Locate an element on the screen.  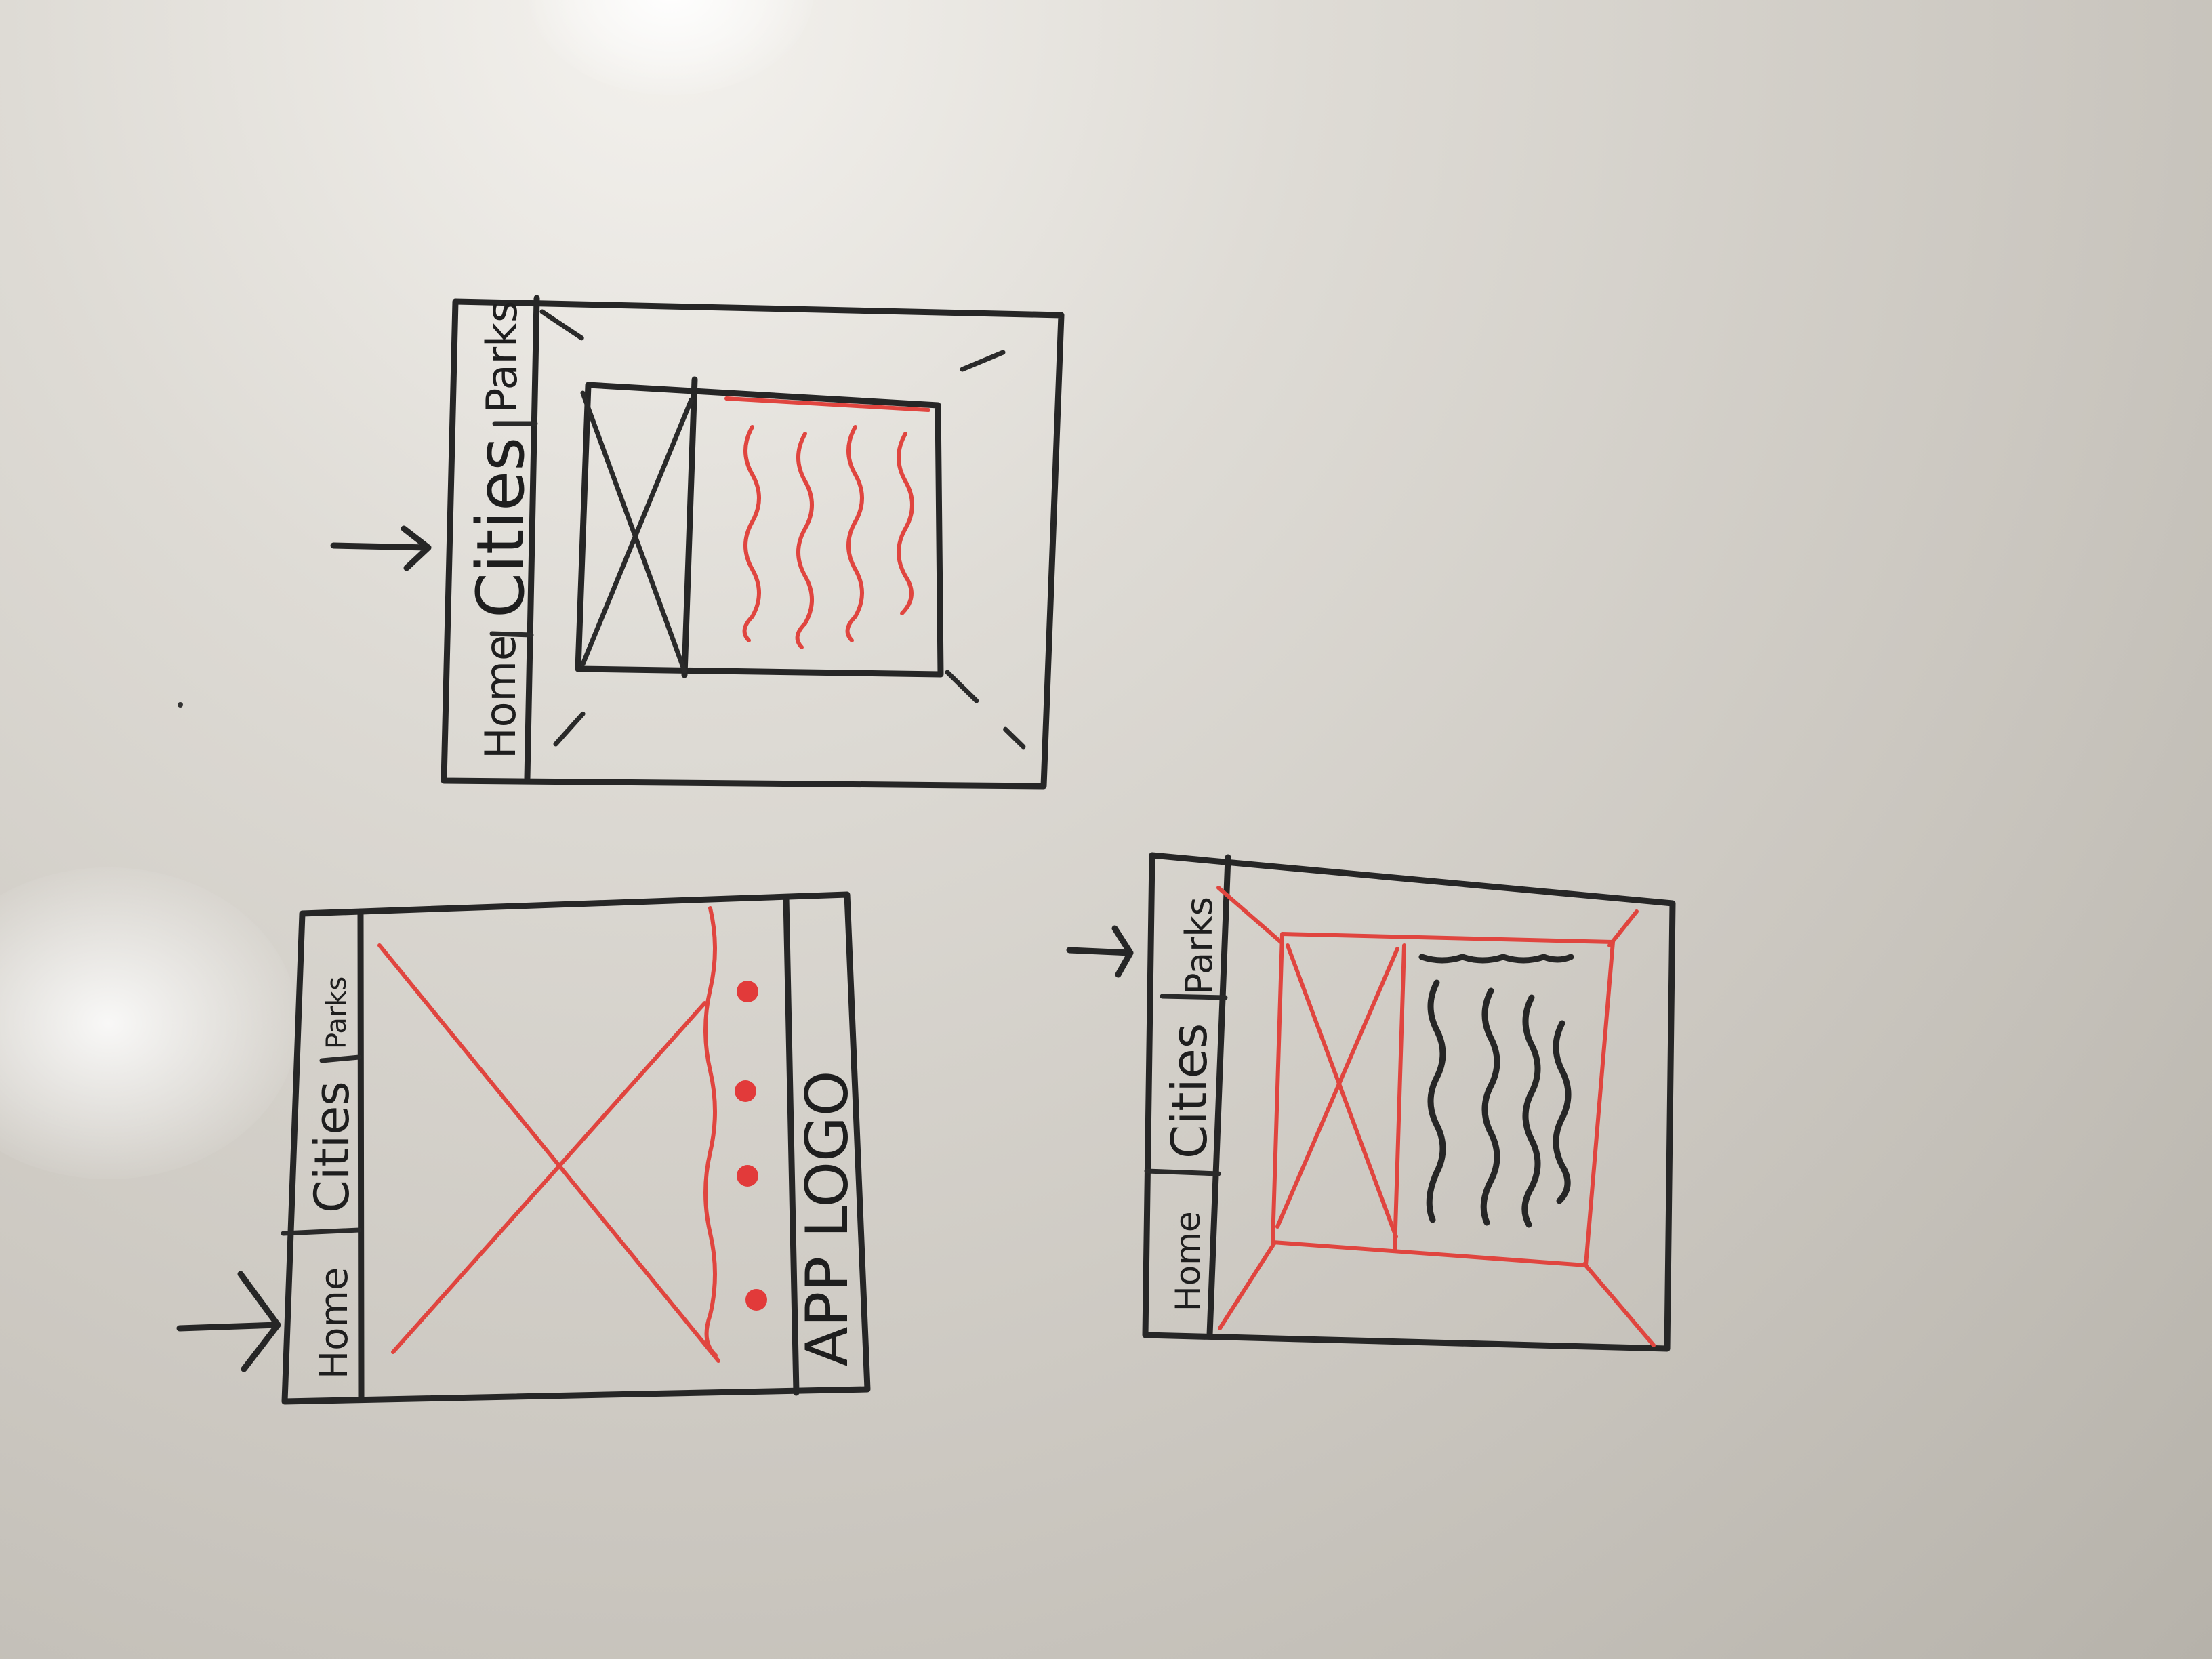
sketch-cities-page: Home Cities Parks is located at coordinates (698, 542).